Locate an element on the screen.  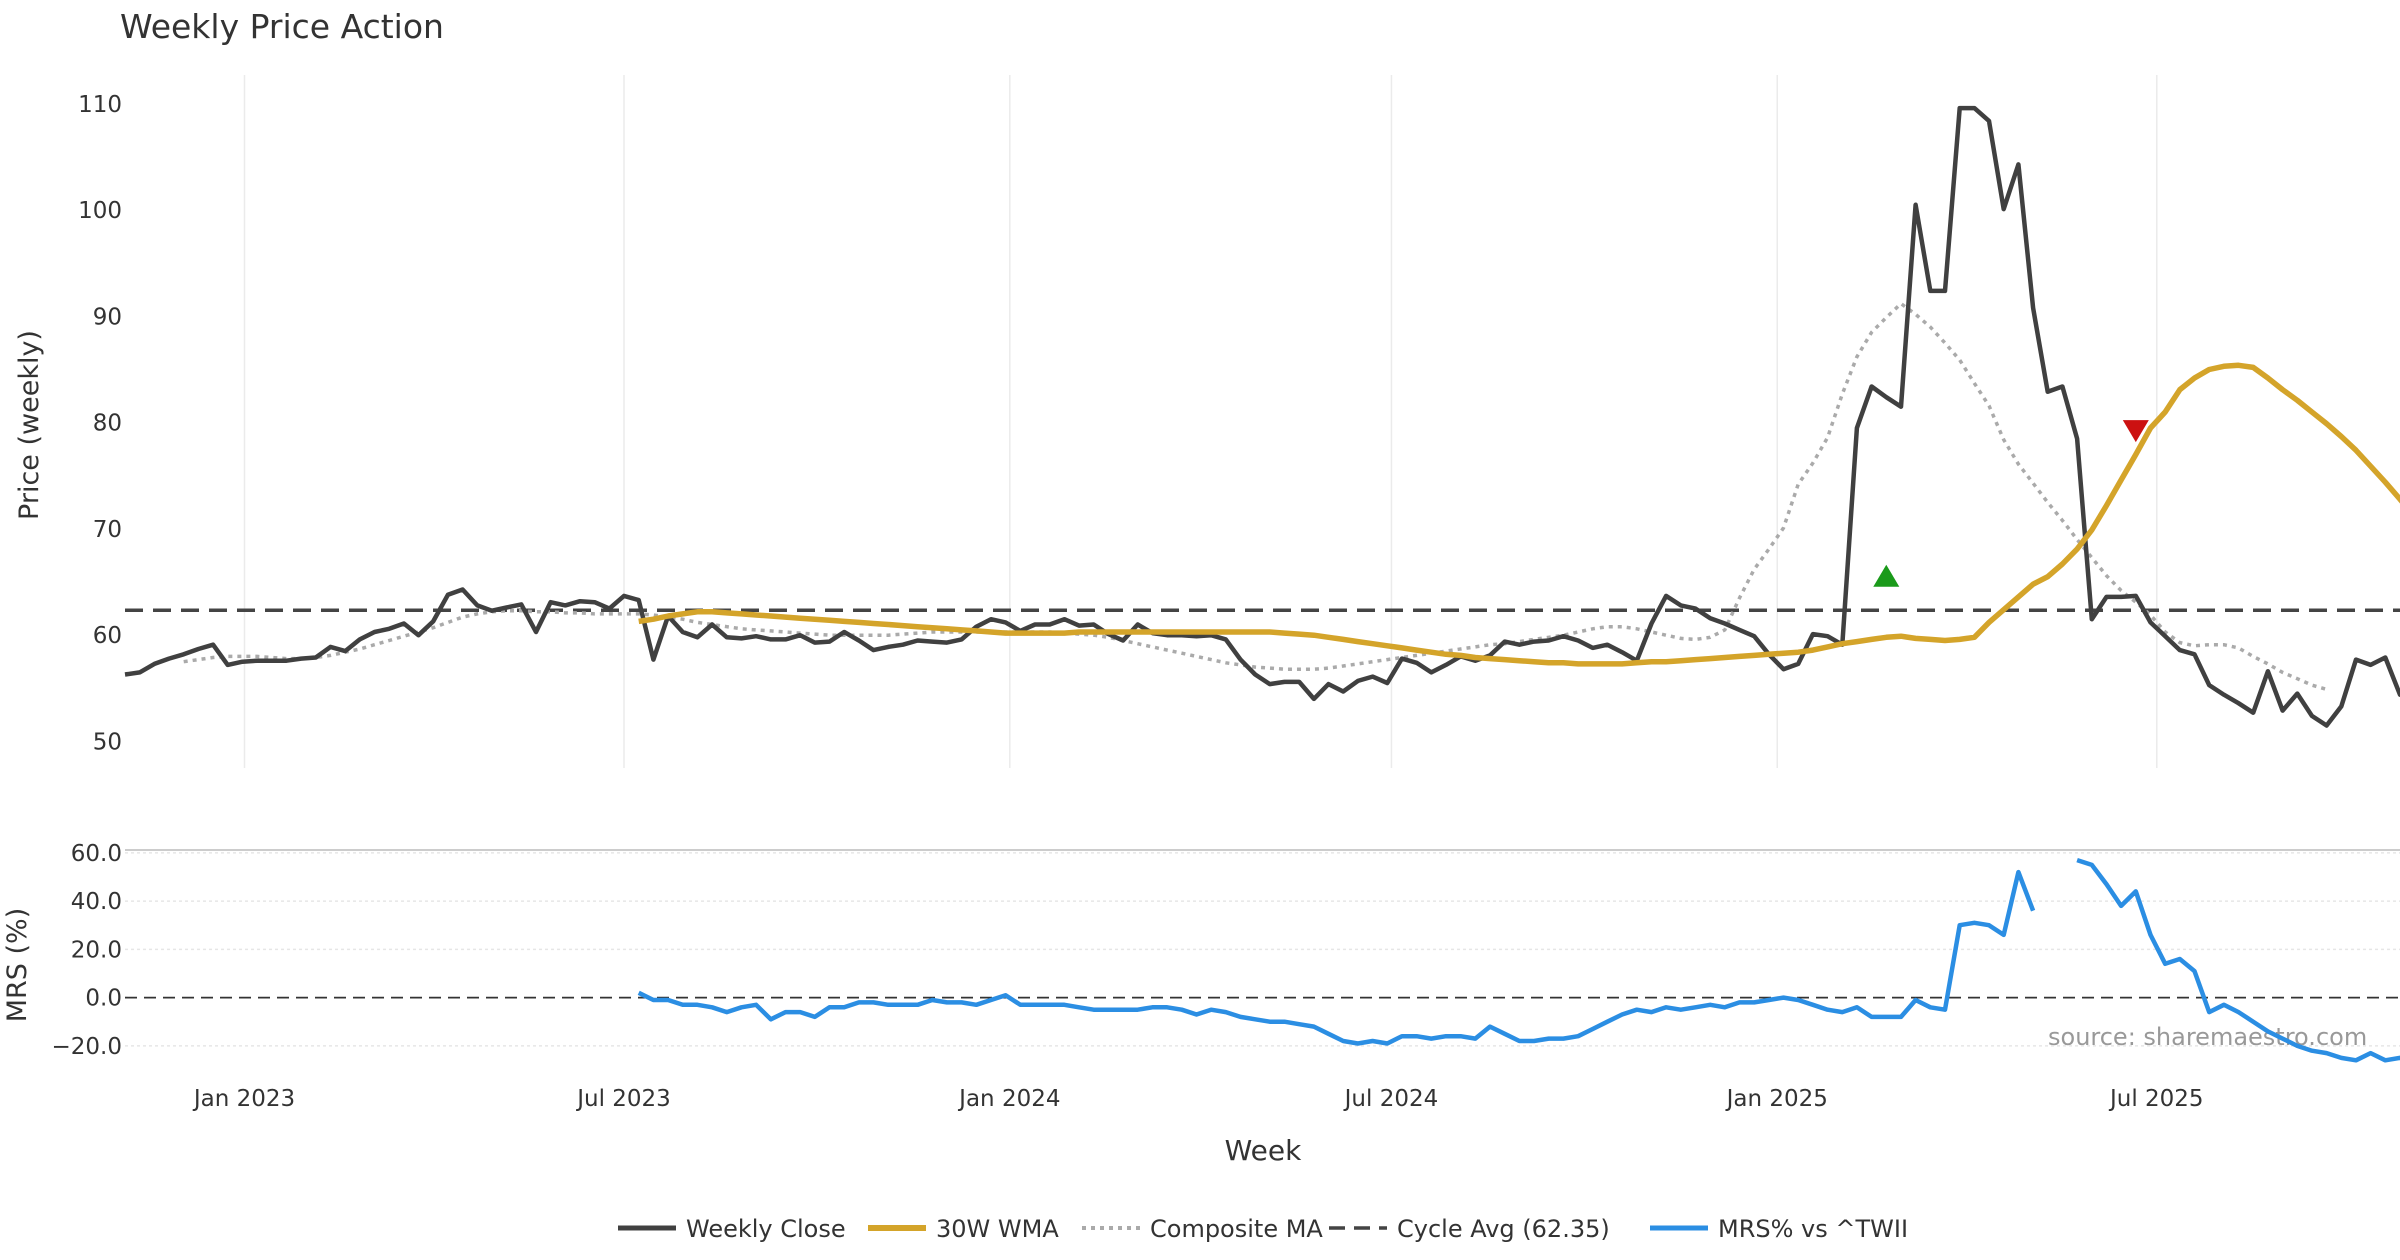
price-y-tick-label: 50 is located at coordinates (107, 742).